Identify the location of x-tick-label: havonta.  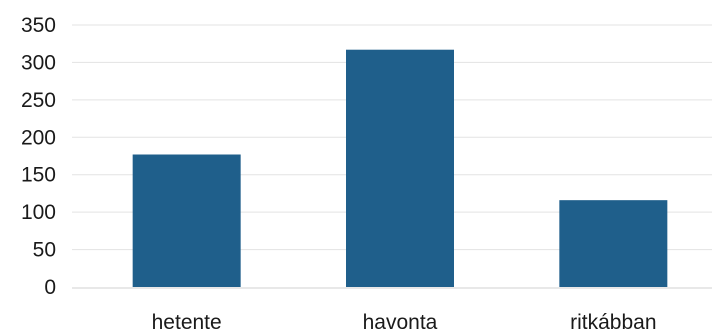
(400, 321).